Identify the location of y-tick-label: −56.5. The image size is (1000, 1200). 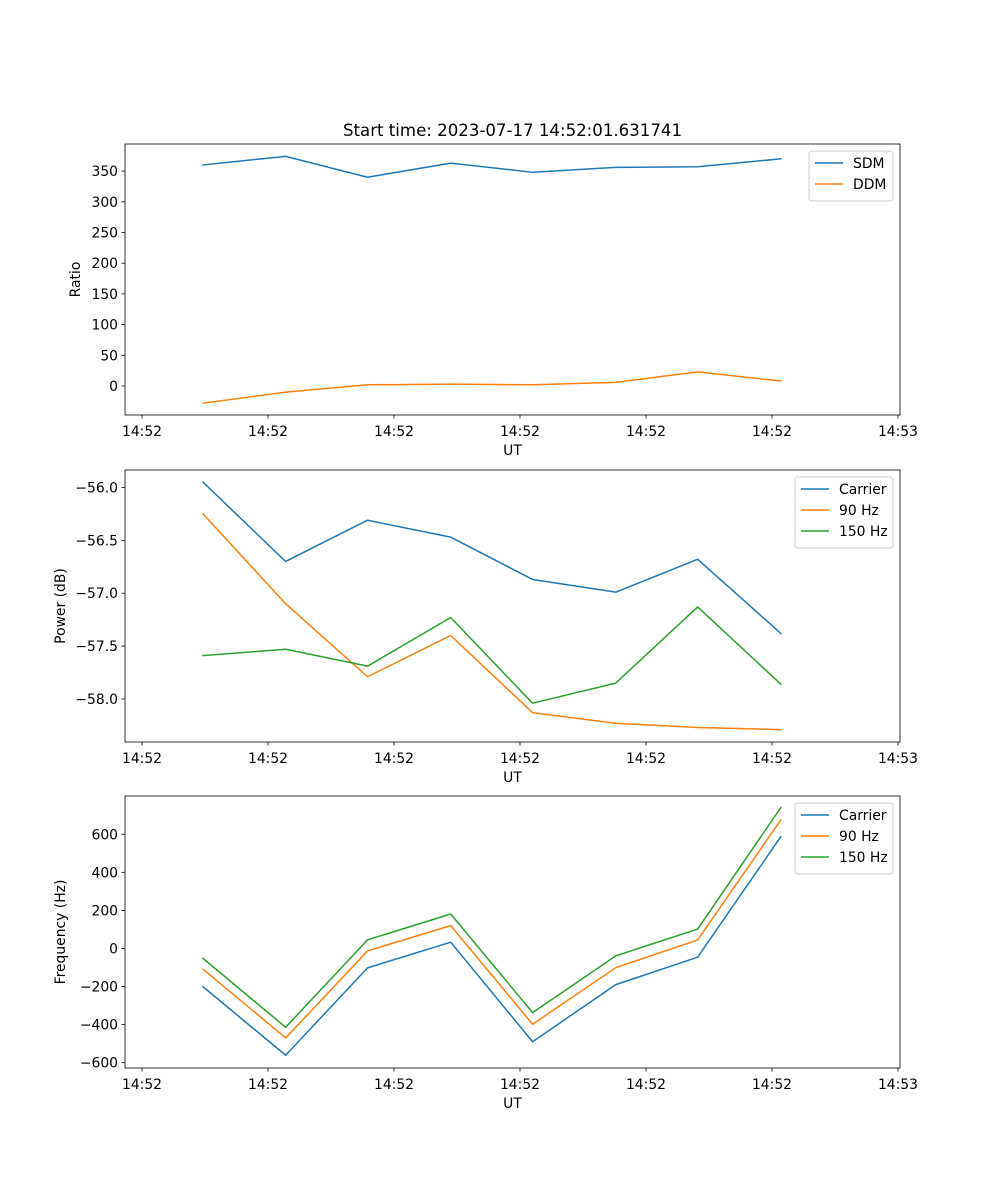
(96, 541).